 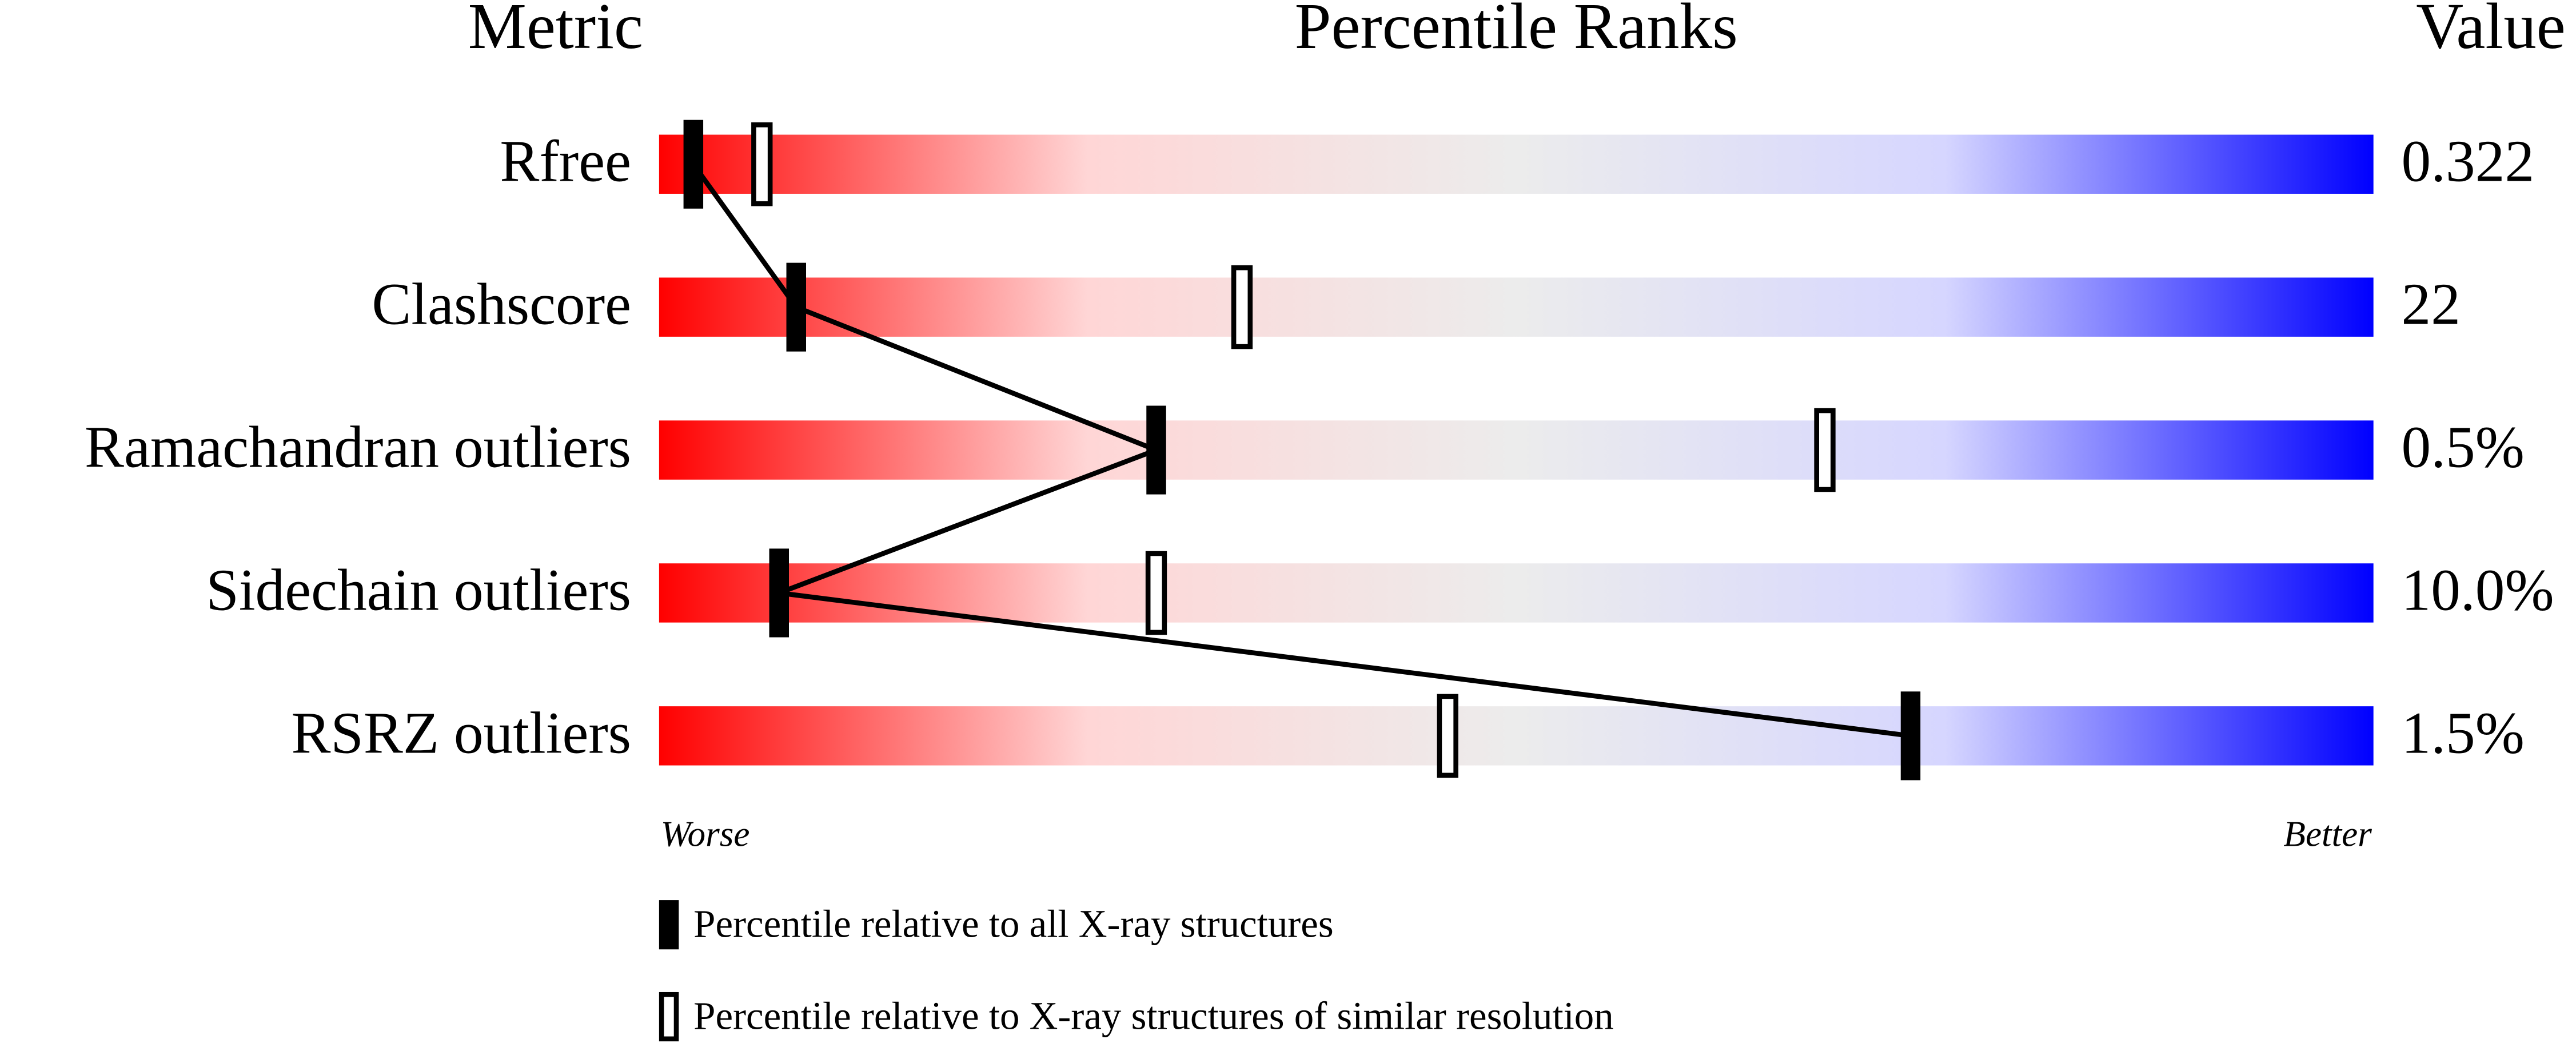 I want to click on metric-label: Rfree, so click(x=565, y=161).